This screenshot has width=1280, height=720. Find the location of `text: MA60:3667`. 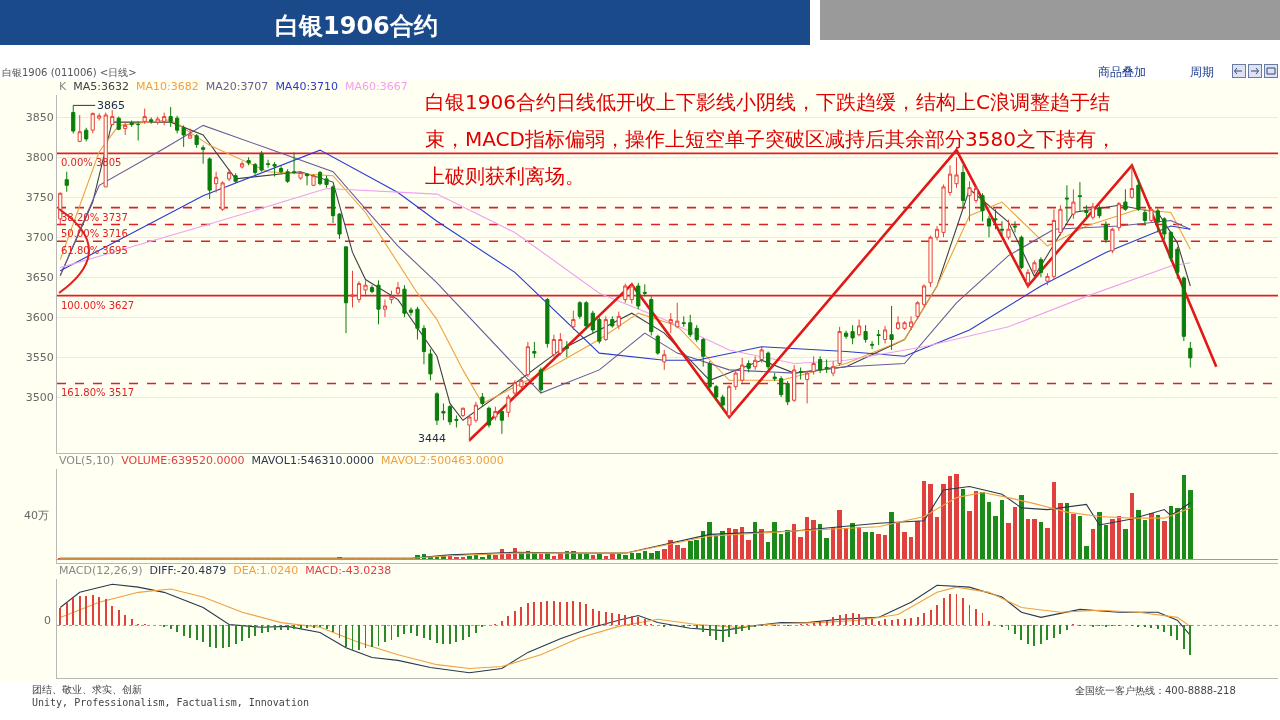

text: MA60:3667 is located at coordinates (376, 86).